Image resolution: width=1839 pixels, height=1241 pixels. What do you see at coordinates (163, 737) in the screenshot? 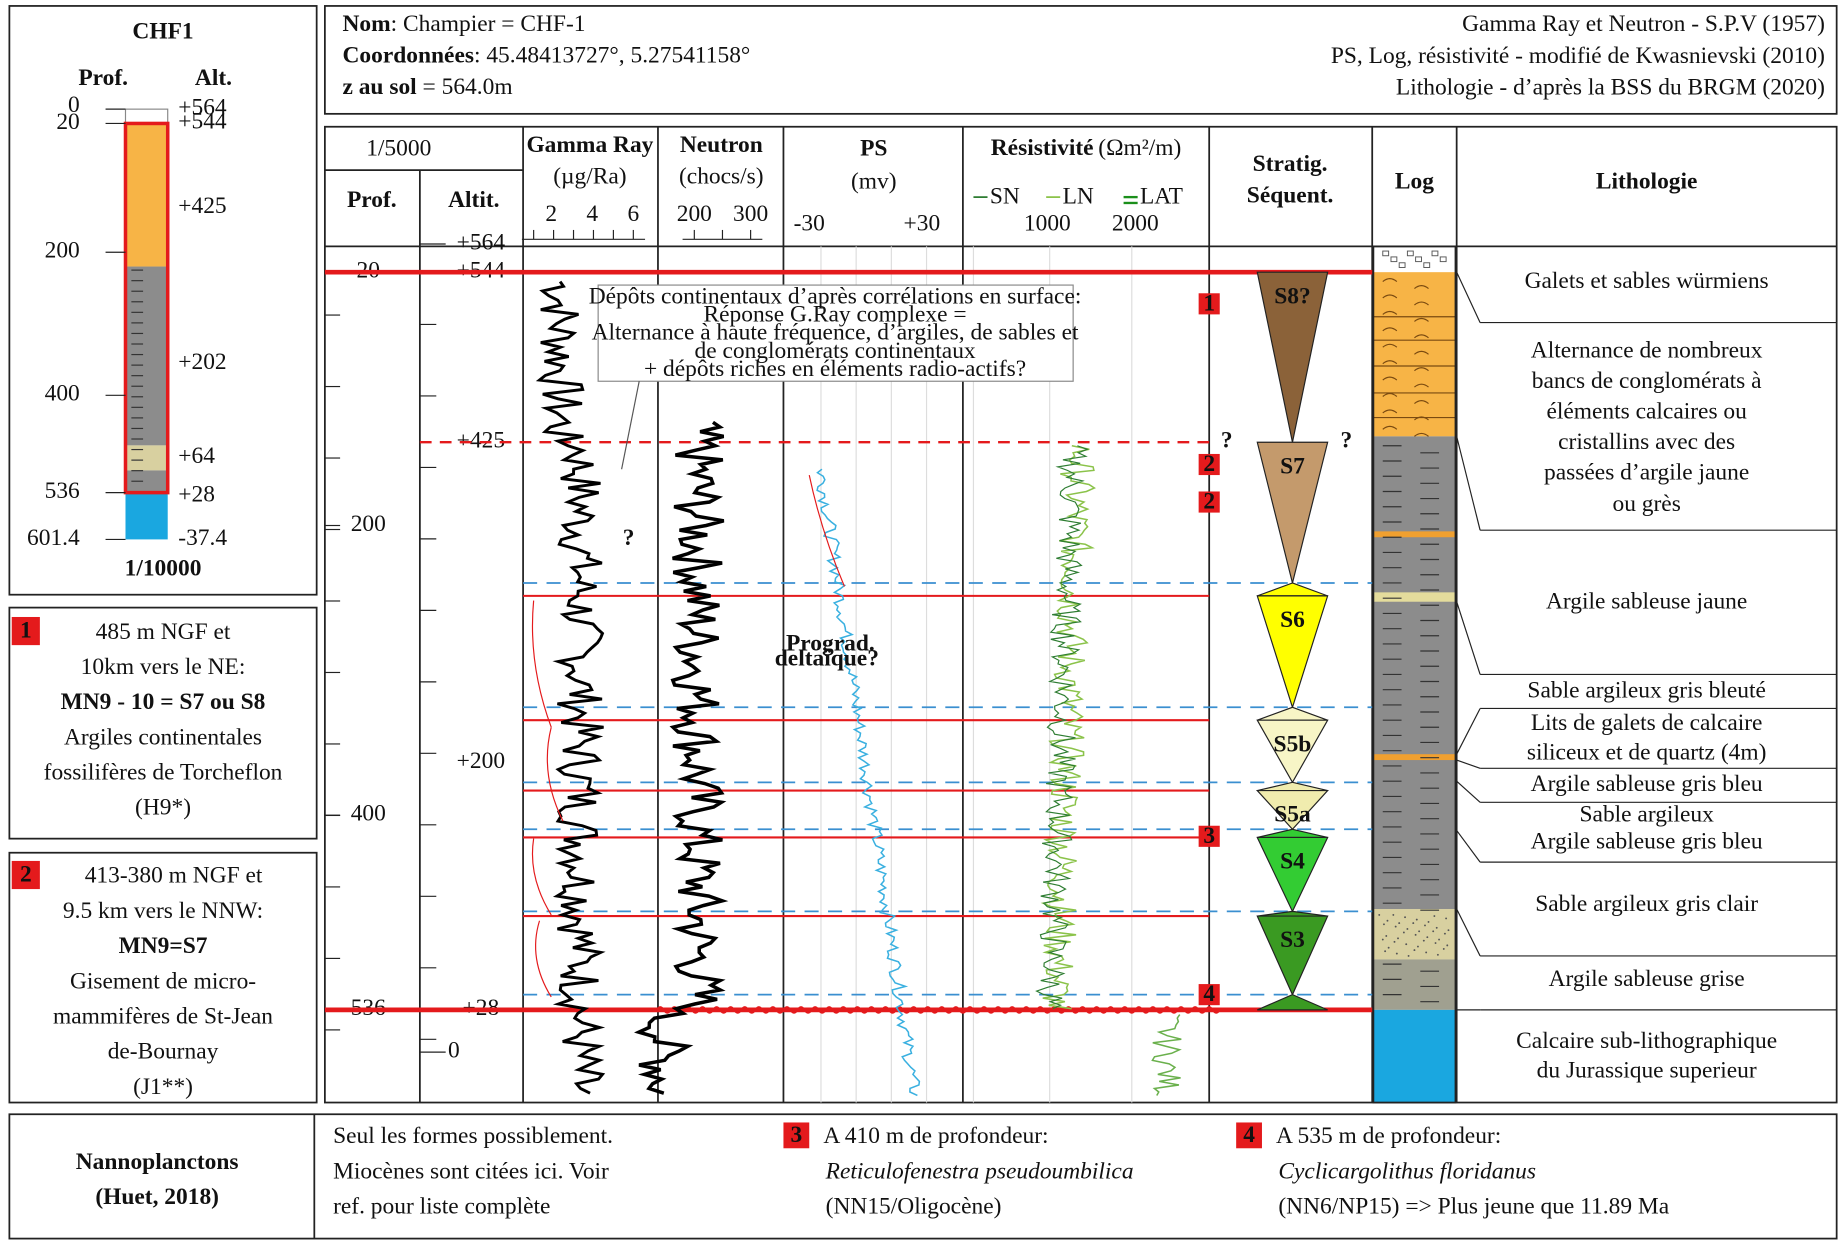
I see `label: Argiles continentales` at bounding box center [163, 737].